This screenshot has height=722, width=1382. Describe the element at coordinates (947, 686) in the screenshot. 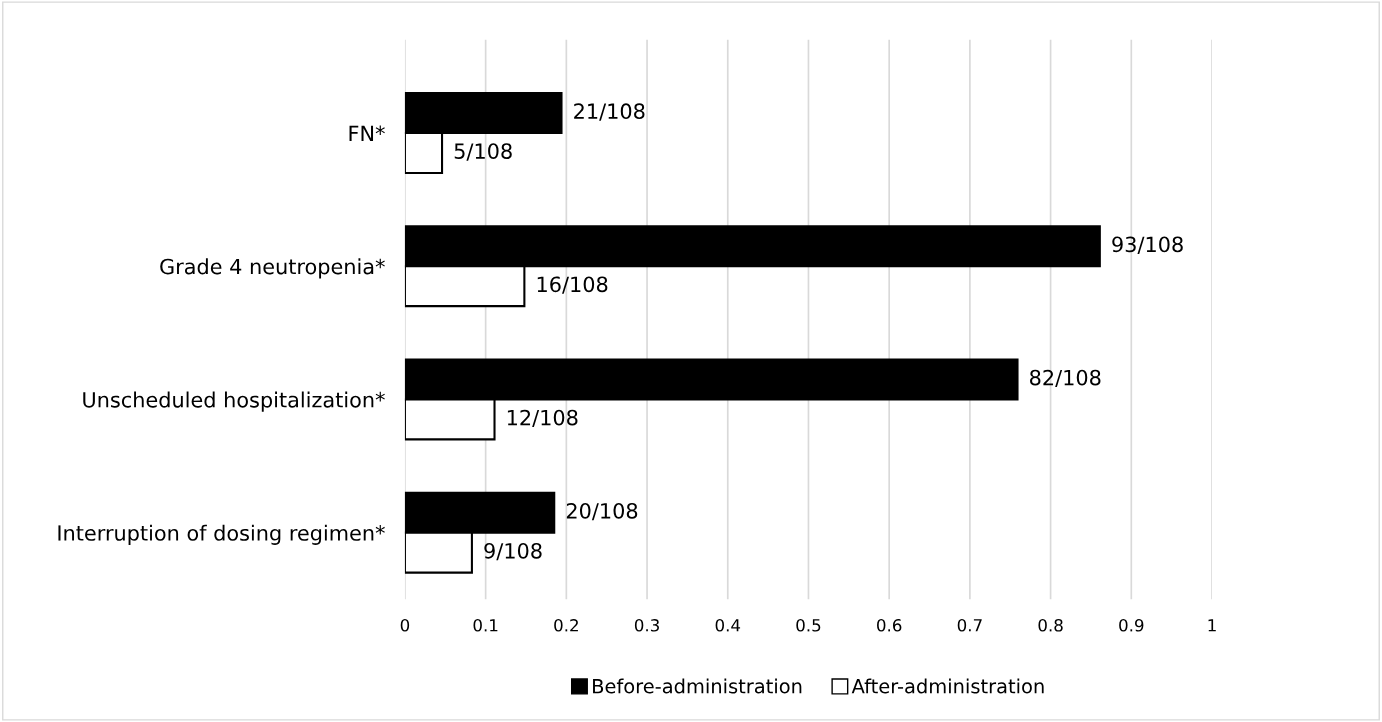

I see `legend-label: After-administration` at that location.